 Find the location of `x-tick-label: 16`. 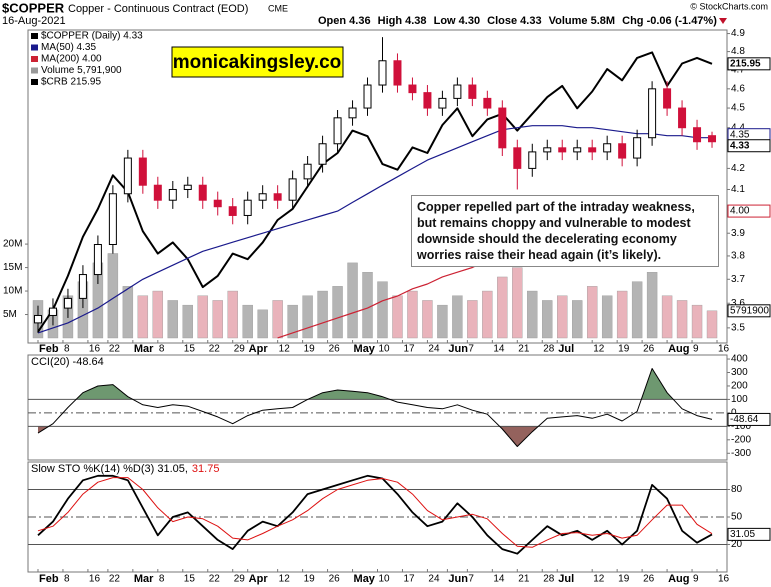

x-tick-label: 16 is located at coordinates (95, 349).